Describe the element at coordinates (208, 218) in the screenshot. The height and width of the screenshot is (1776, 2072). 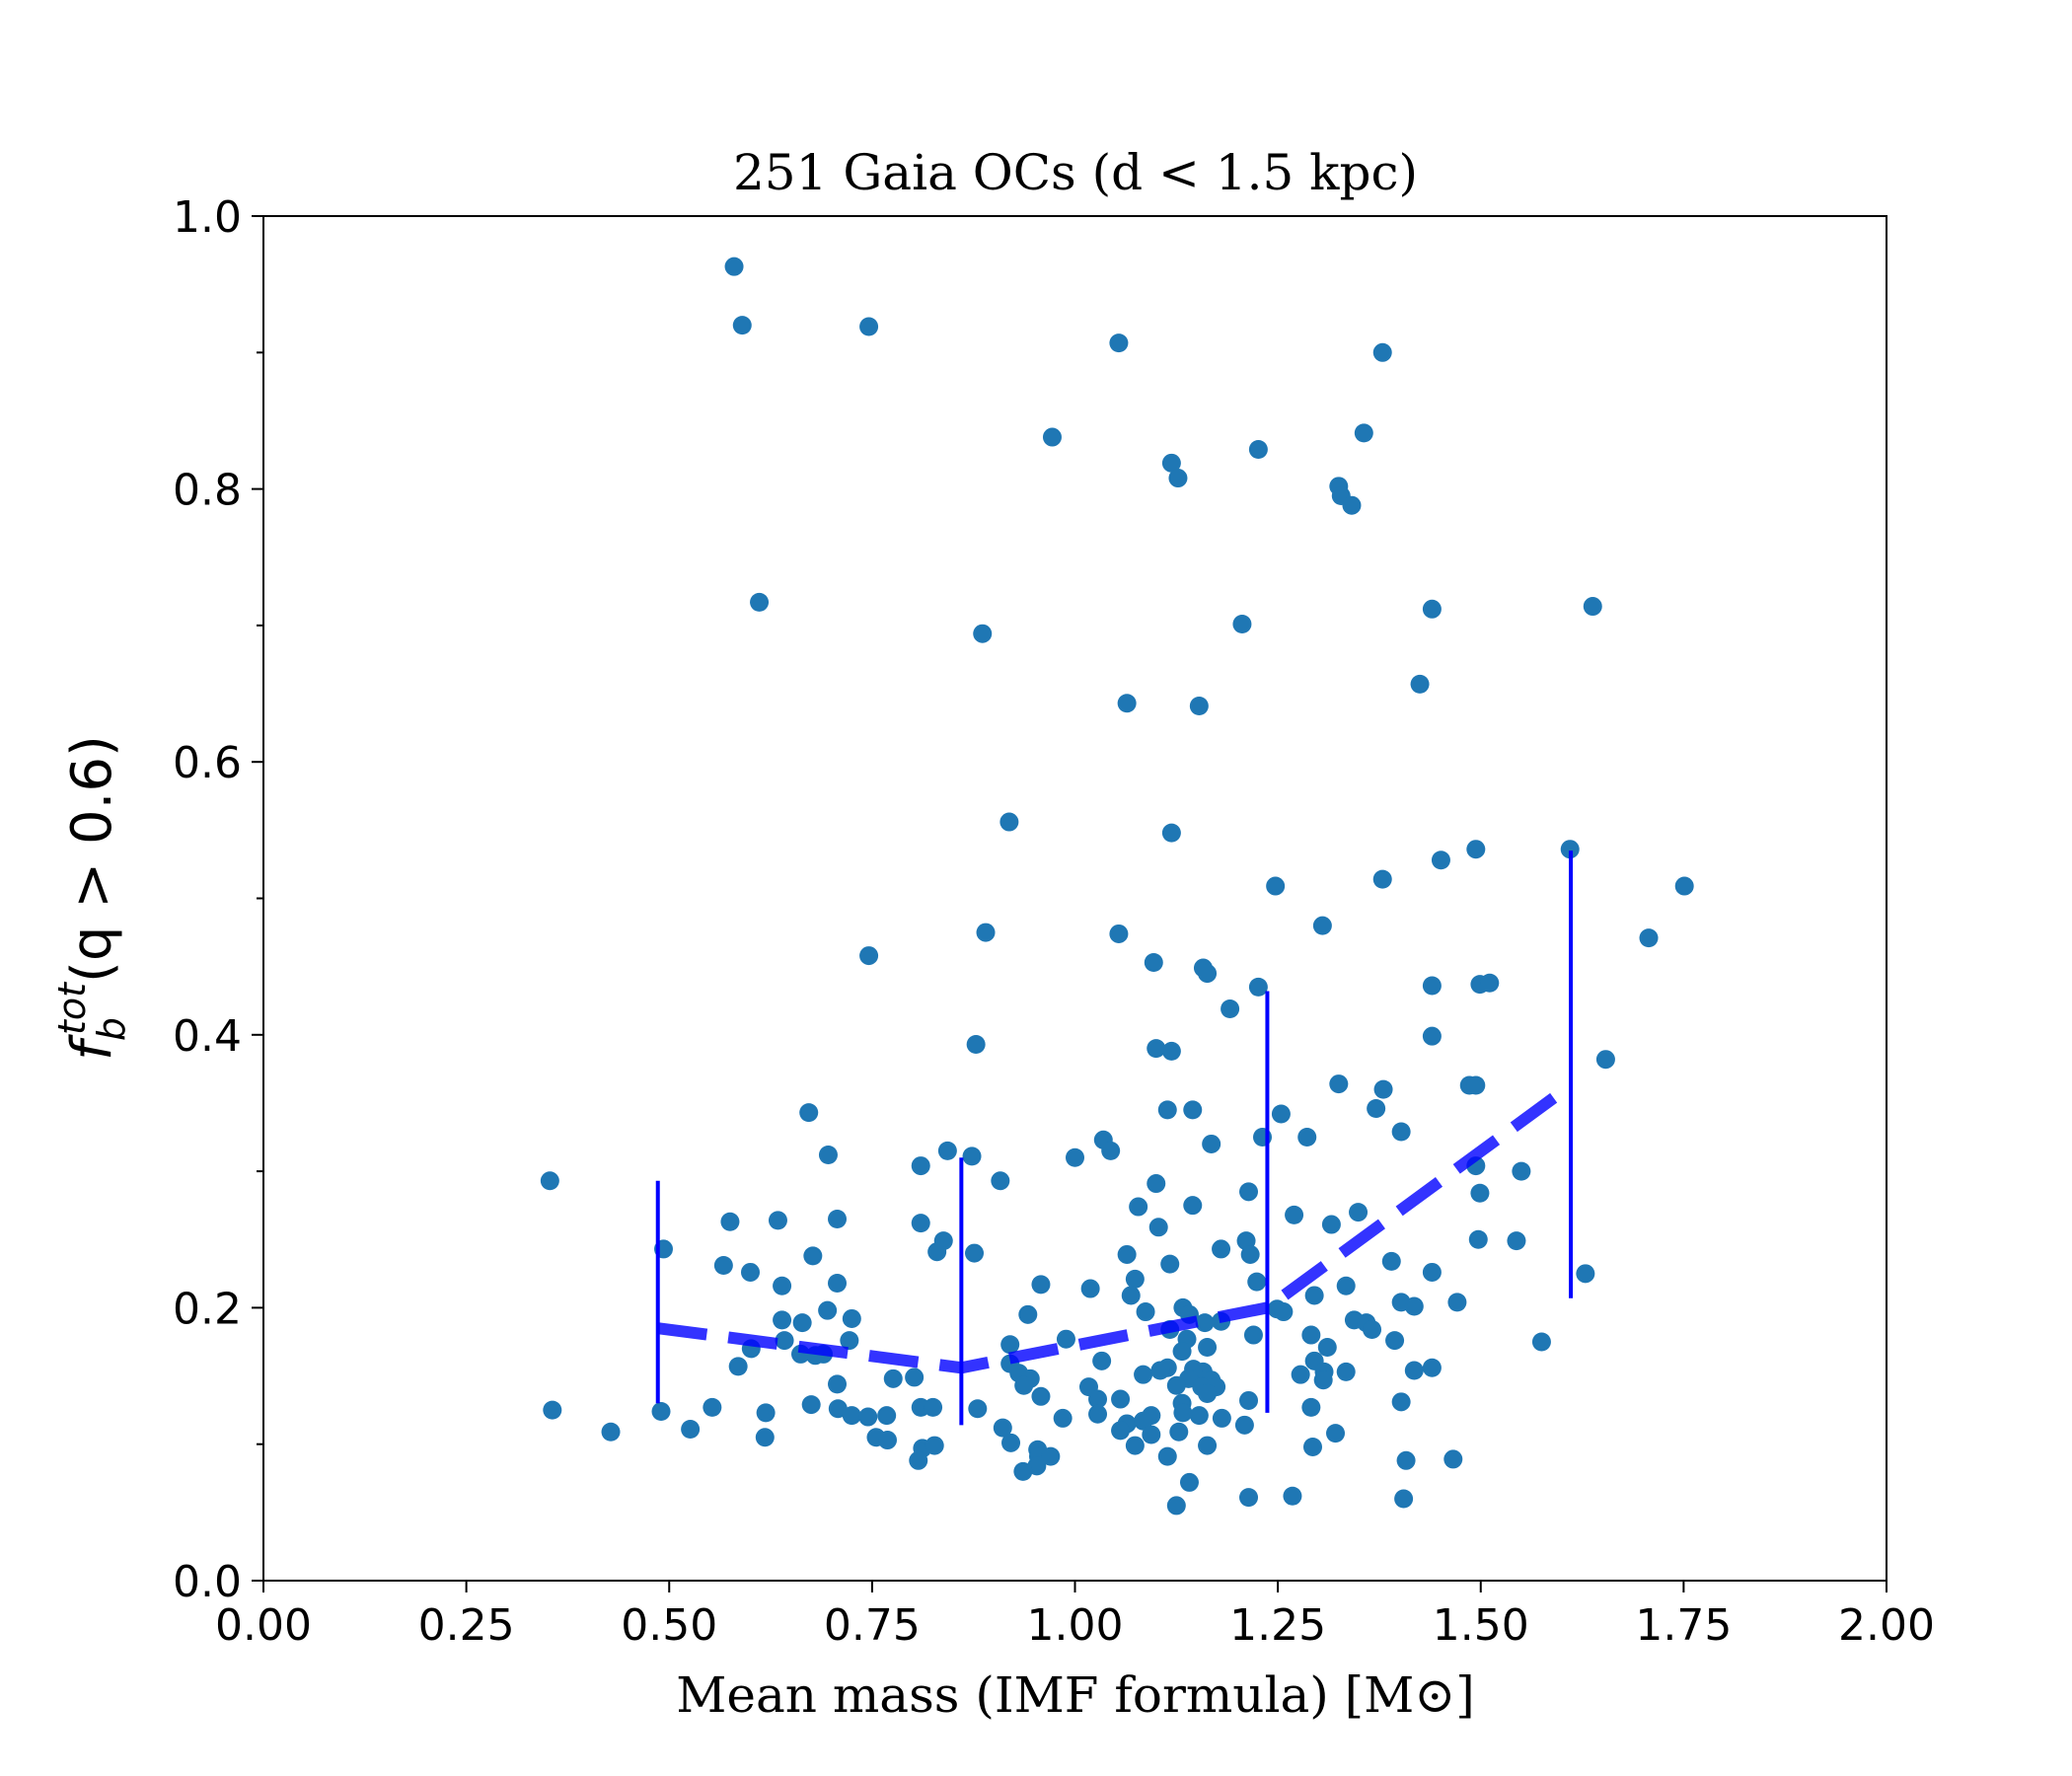
I see `y-tick-label: 1.0` at that location.